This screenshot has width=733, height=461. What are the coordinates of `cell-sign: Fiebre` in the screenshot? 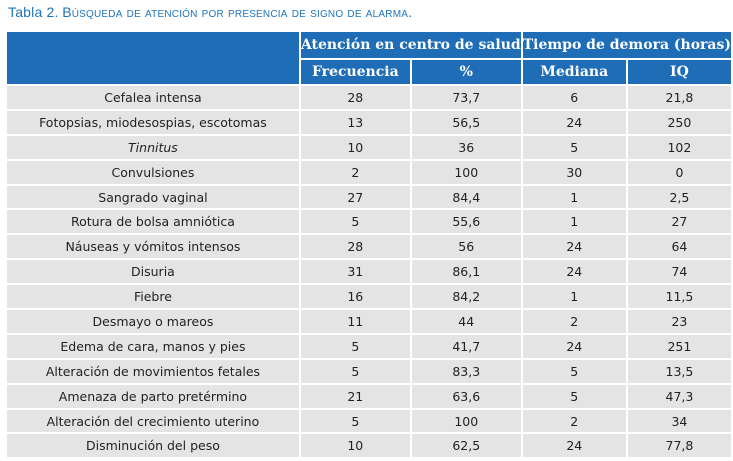 It's located at (153, 297).